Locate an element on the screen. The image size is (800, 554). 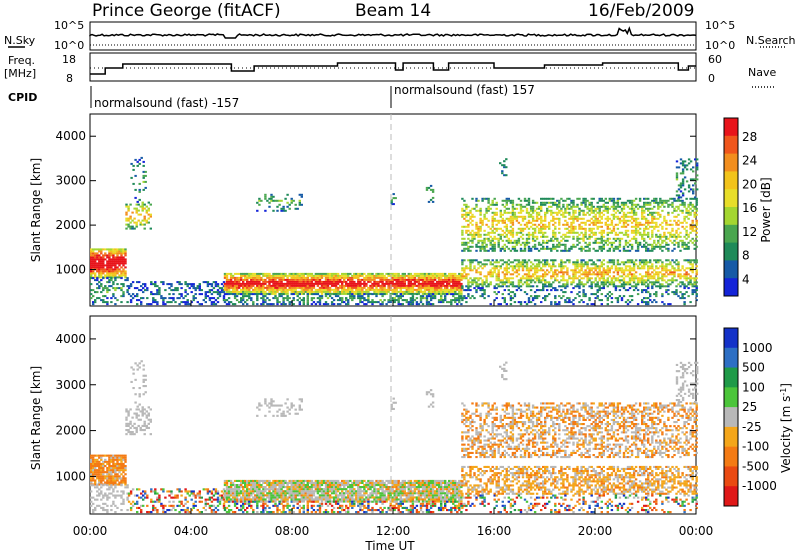
range-tick-label: 2000 is located at coordinates (70, 225).